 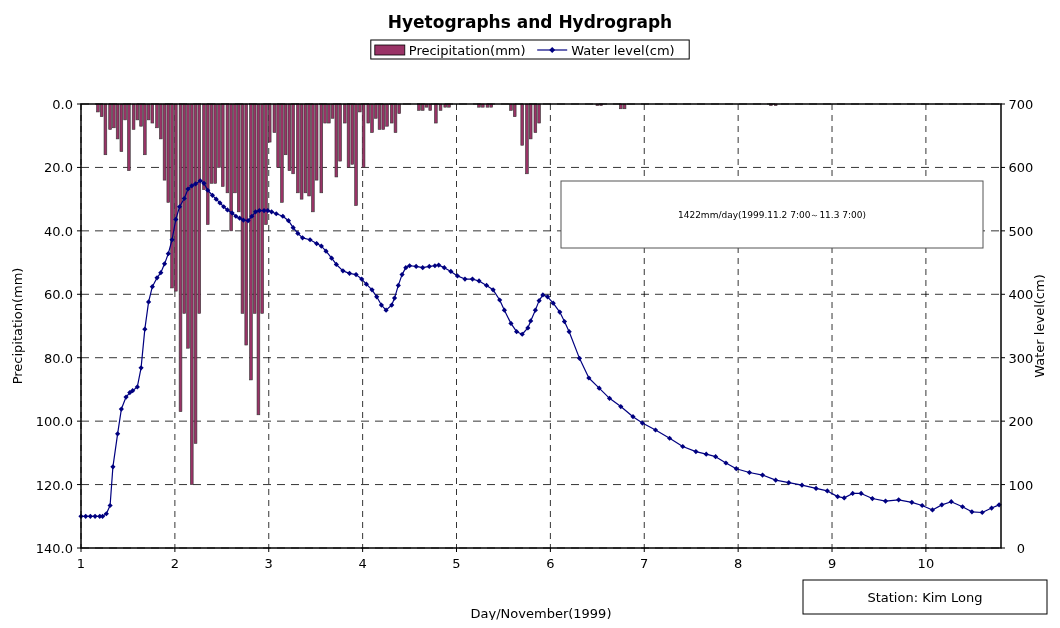 I want to click on annotation: 1422mm/day(1999.11.2 7:00～11.3 7:00), so click(x=772, y=215).